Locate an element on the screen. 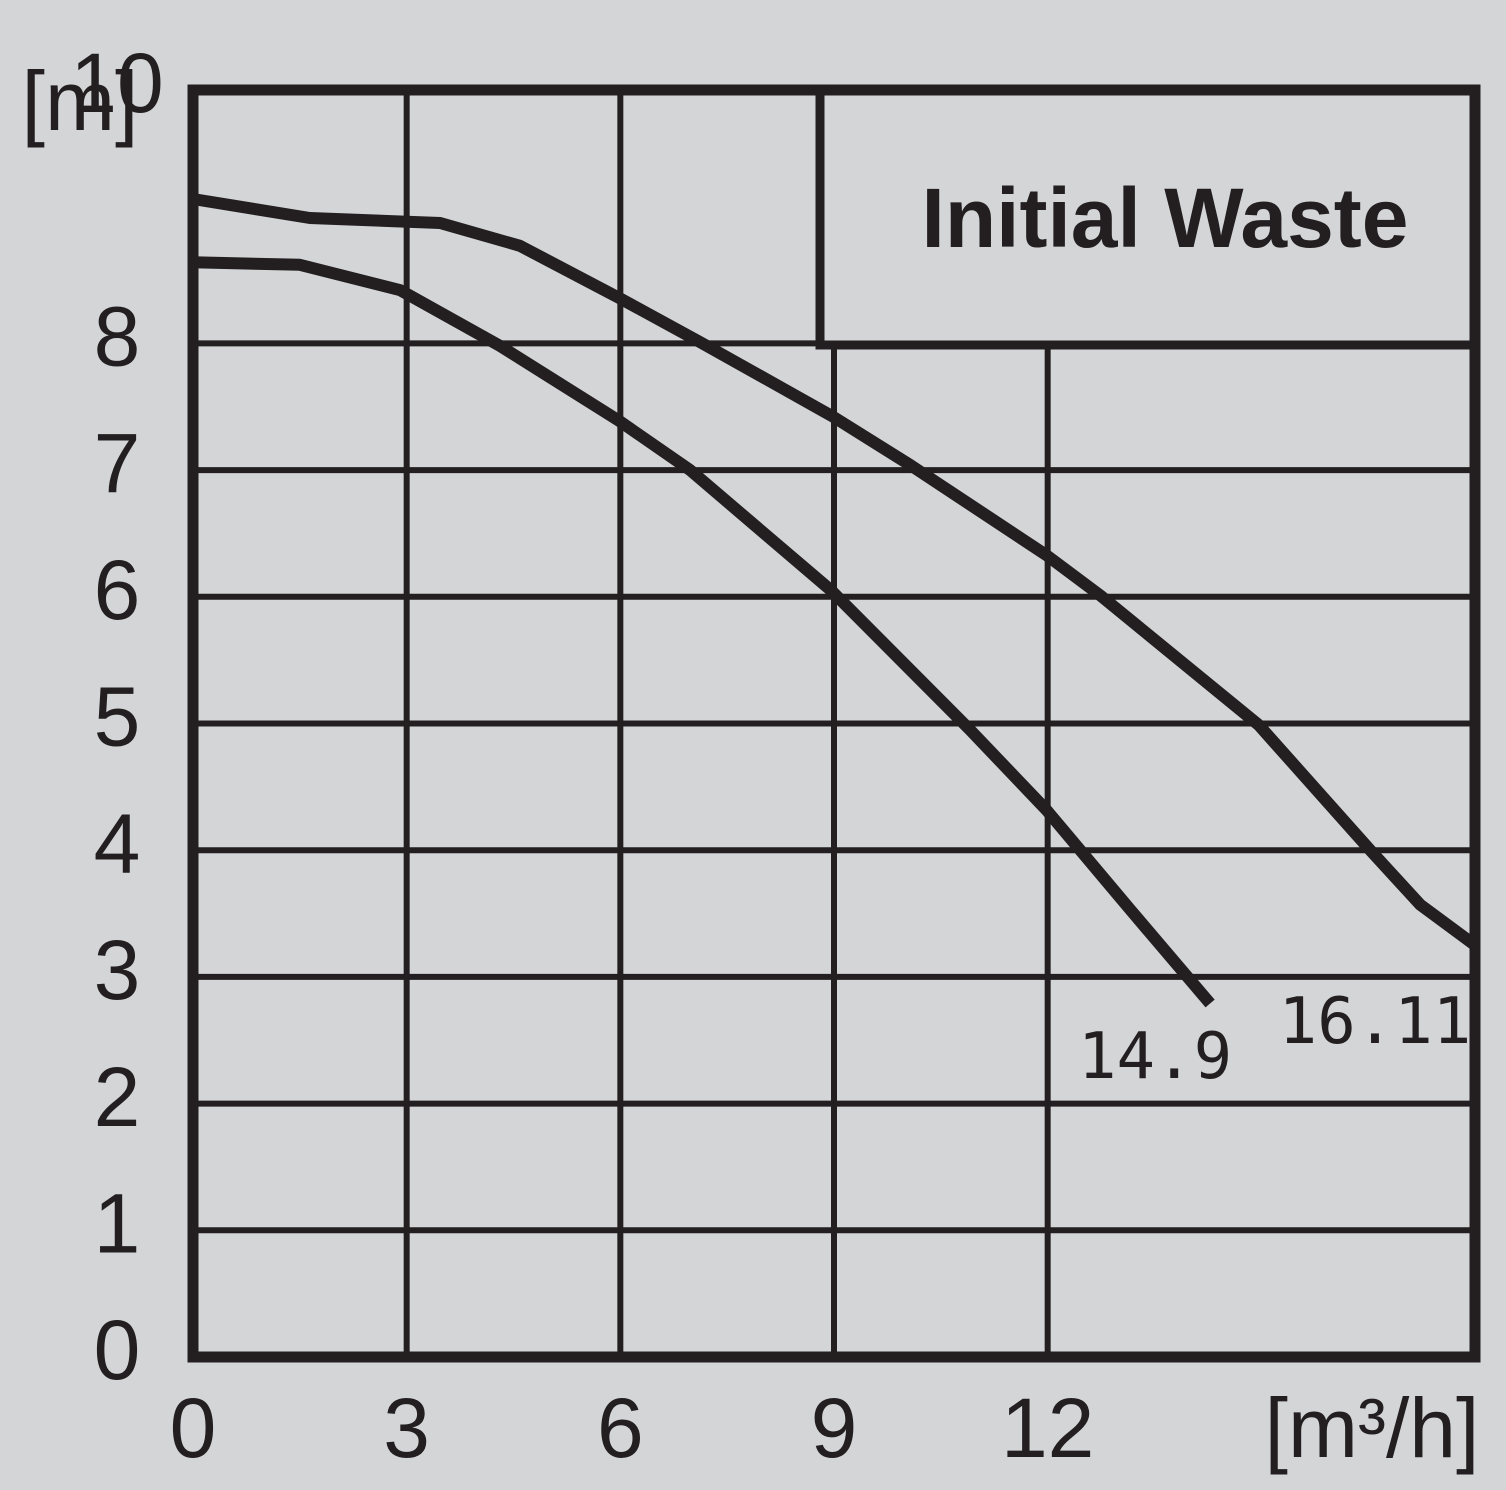  y-tick-label: 3 is located at coordinates (117, 970).